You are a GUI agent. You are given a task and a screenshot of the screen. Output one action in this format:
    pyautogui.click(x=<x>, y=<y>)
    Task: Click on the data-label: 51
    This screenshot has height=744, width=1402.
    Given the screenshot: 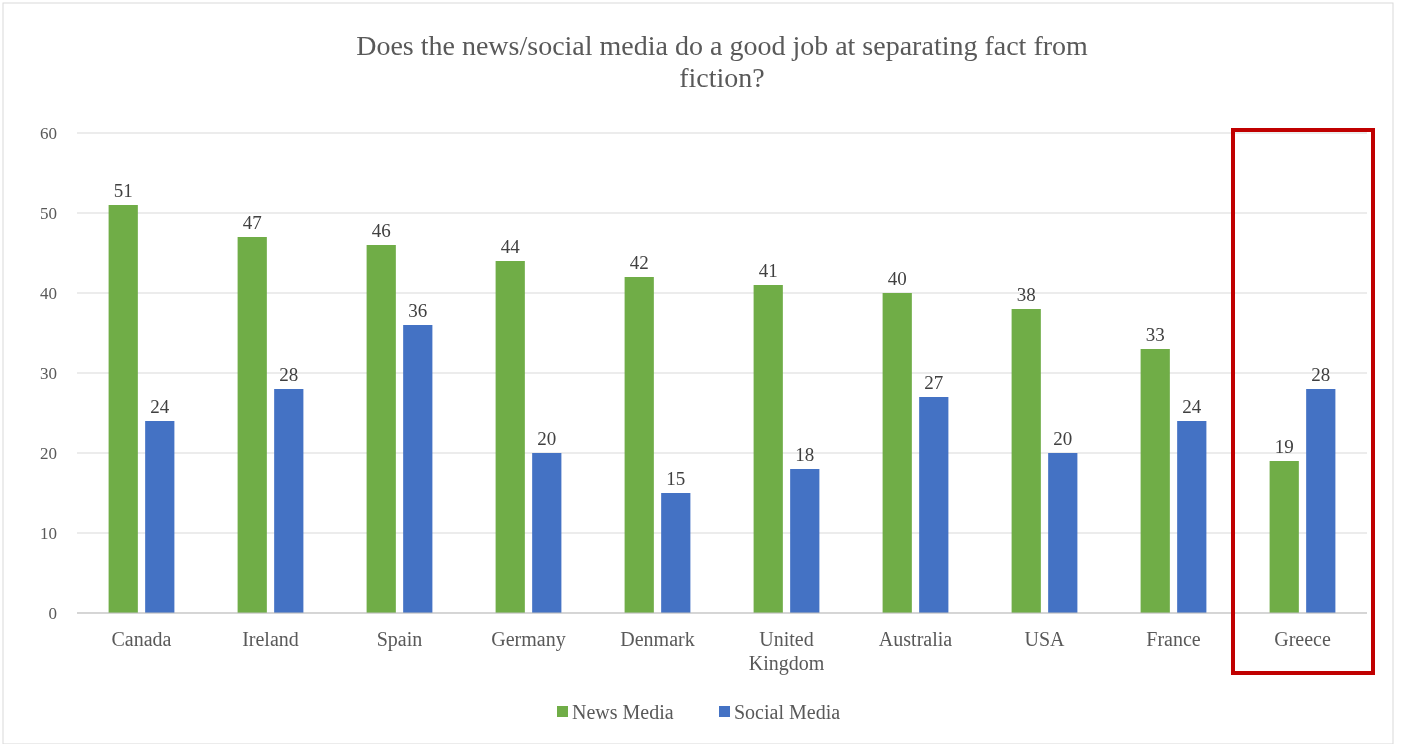 What is the action you would take?
    pyautogui.click(x=123, y=190)
    